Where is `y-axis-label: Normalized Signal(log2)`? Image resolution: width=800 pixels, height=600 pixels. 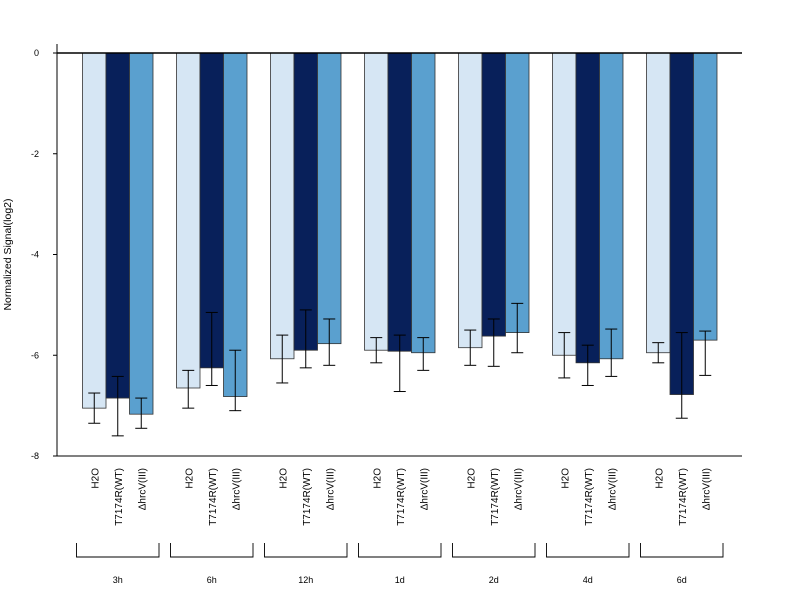 y-axis-label: Normalized Signal(log2) is located at coordinates (8, 254).